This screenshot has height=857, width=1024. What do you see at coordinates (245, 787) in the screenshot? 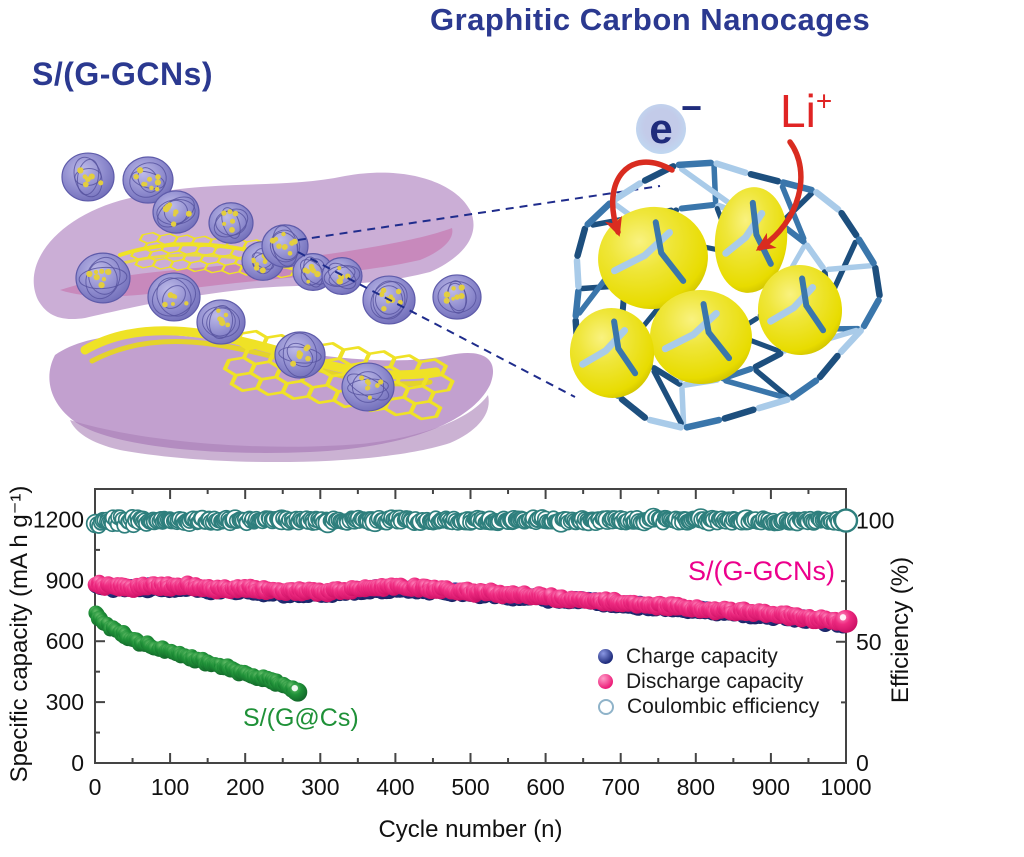
I see `svg-text: 200` at bounding box center [245, 787].